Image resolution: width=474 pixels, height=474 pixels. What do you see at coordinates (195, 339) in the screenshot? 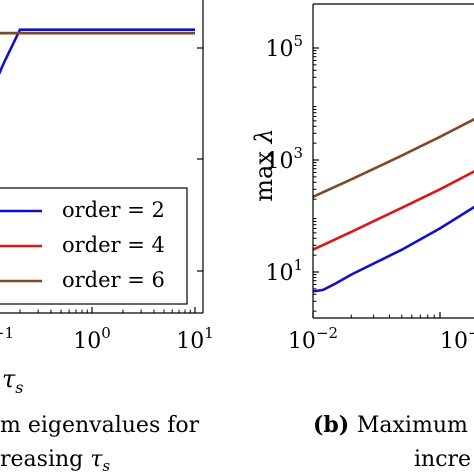
I see `x-tick-label: 101` at bounding box center [195, 339].